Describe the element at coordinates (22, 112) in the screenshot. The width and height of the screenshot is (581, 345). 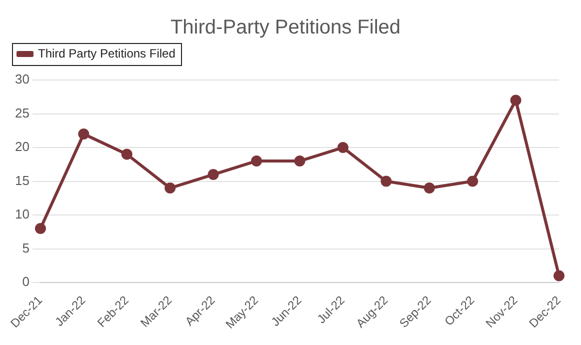
I see `y-tick-label: 25` at that location.